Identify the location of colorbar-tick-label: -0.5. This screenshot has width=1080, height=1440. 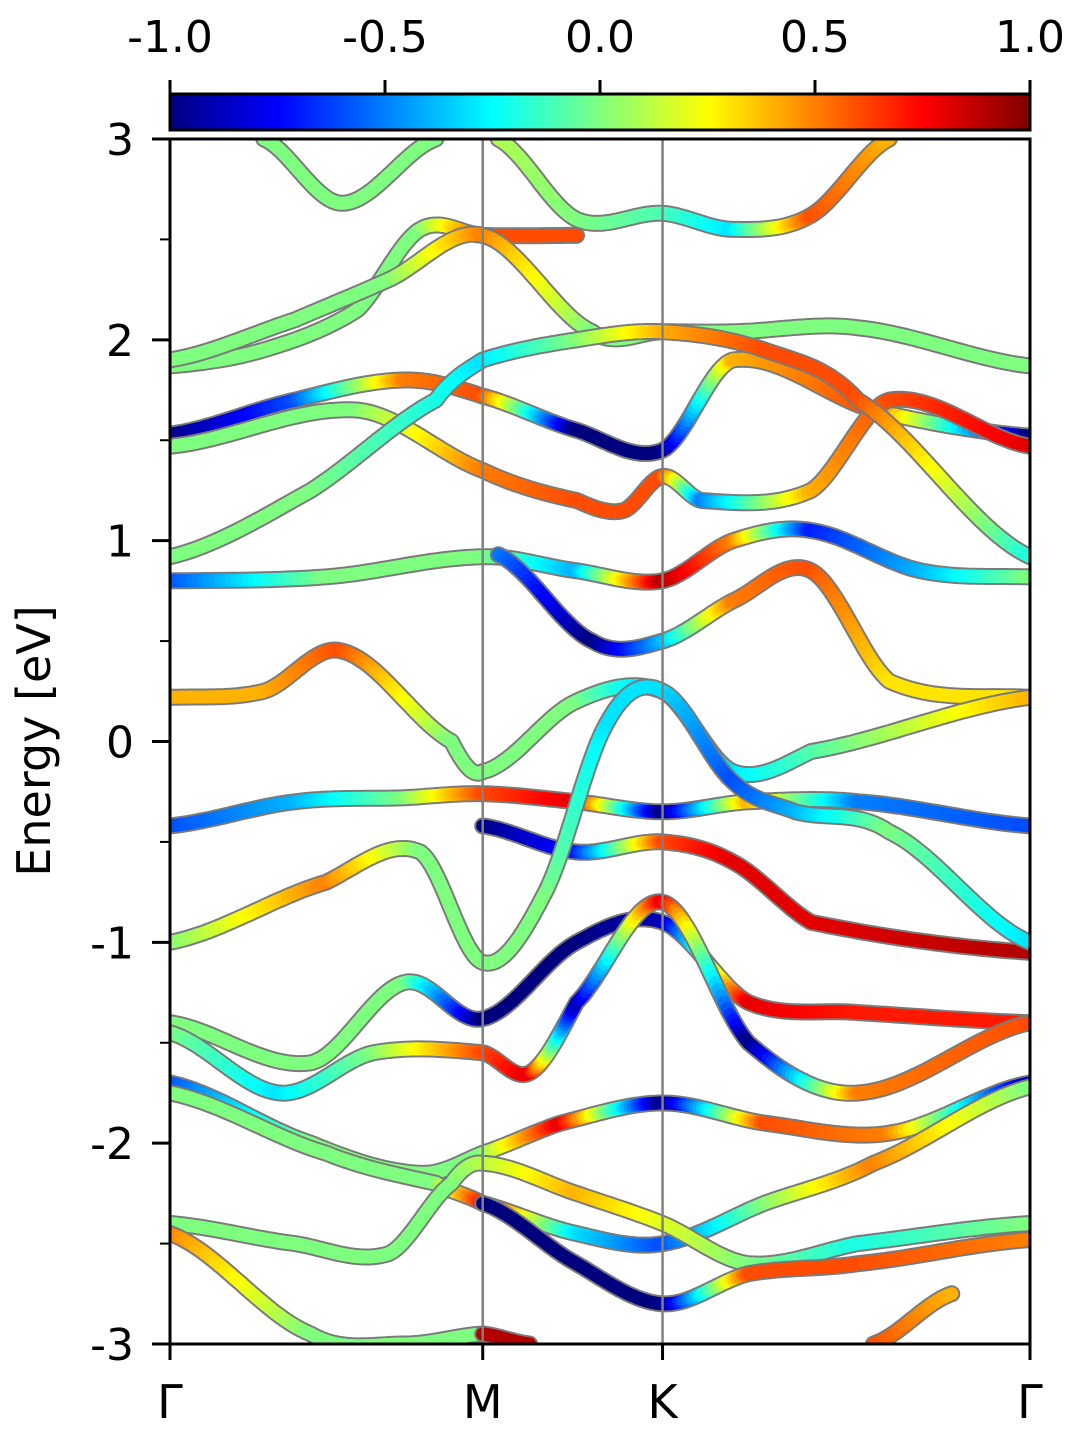
(385, 37).